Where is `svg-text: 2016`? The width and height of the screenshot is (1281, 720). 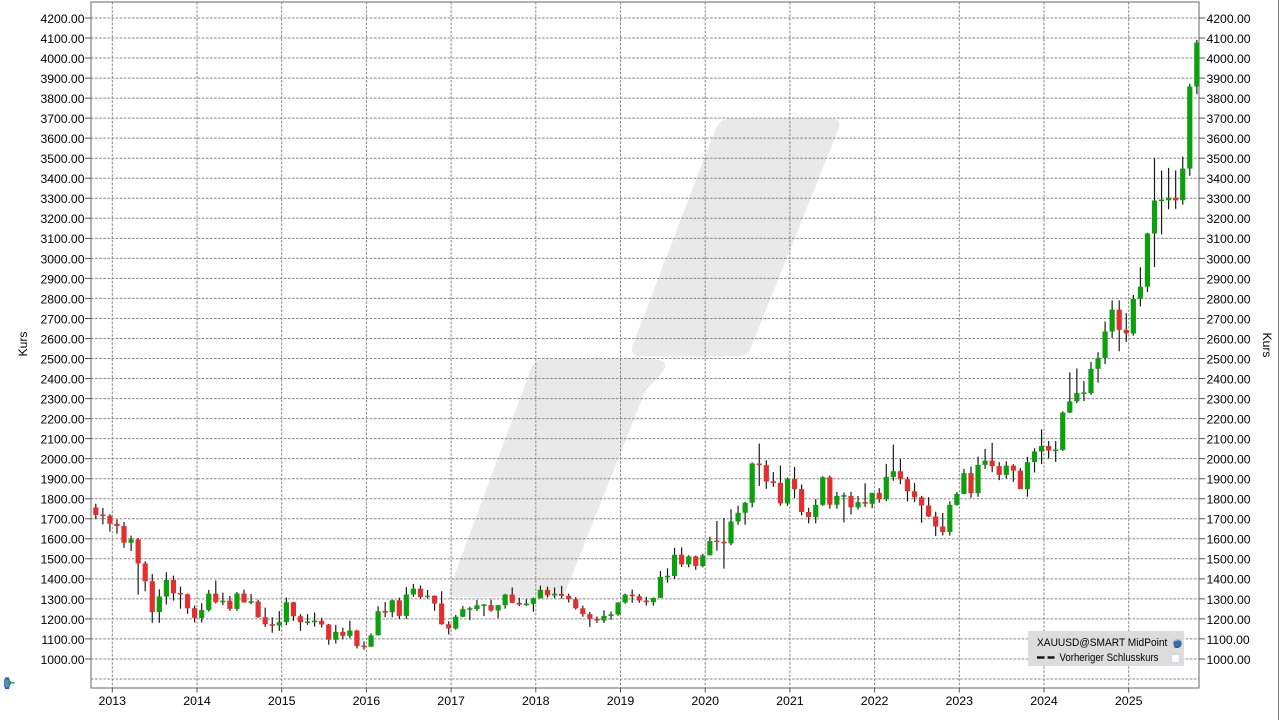
svg-text: 2016 is located at coordinates (367, 701).